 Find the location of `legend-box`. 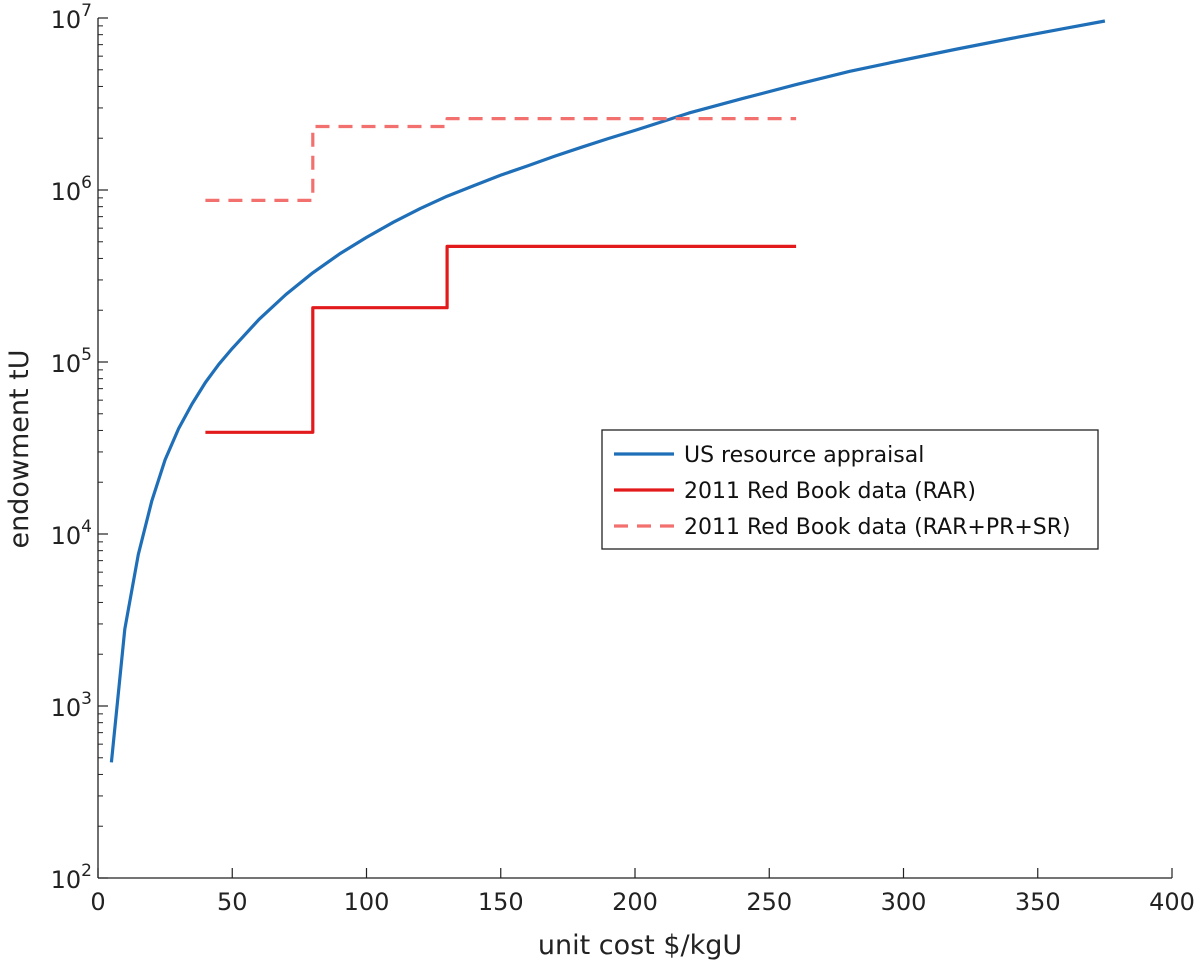

legend-box is located at coordinates (850, 489).